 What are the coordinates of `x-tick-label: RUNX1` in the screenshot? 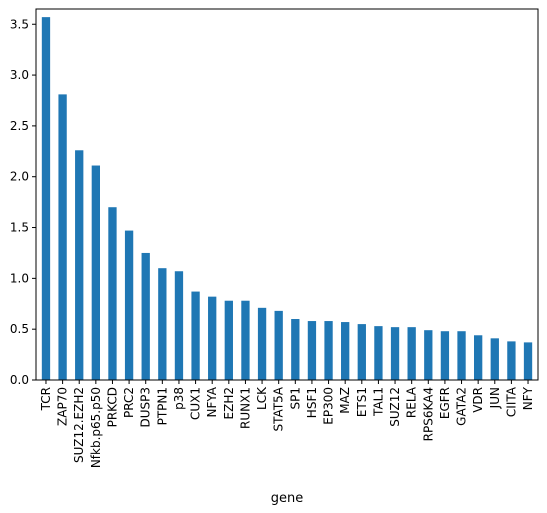 It's located at (245, 408).